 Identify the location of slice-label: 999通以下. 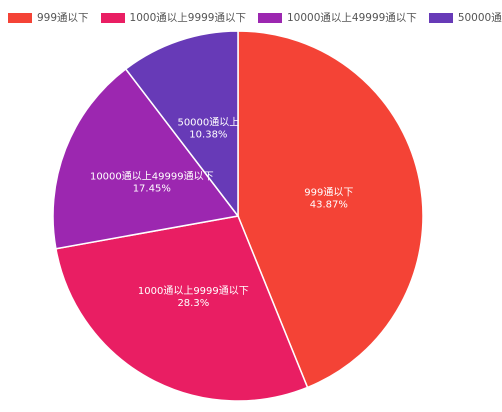
(328, 192).